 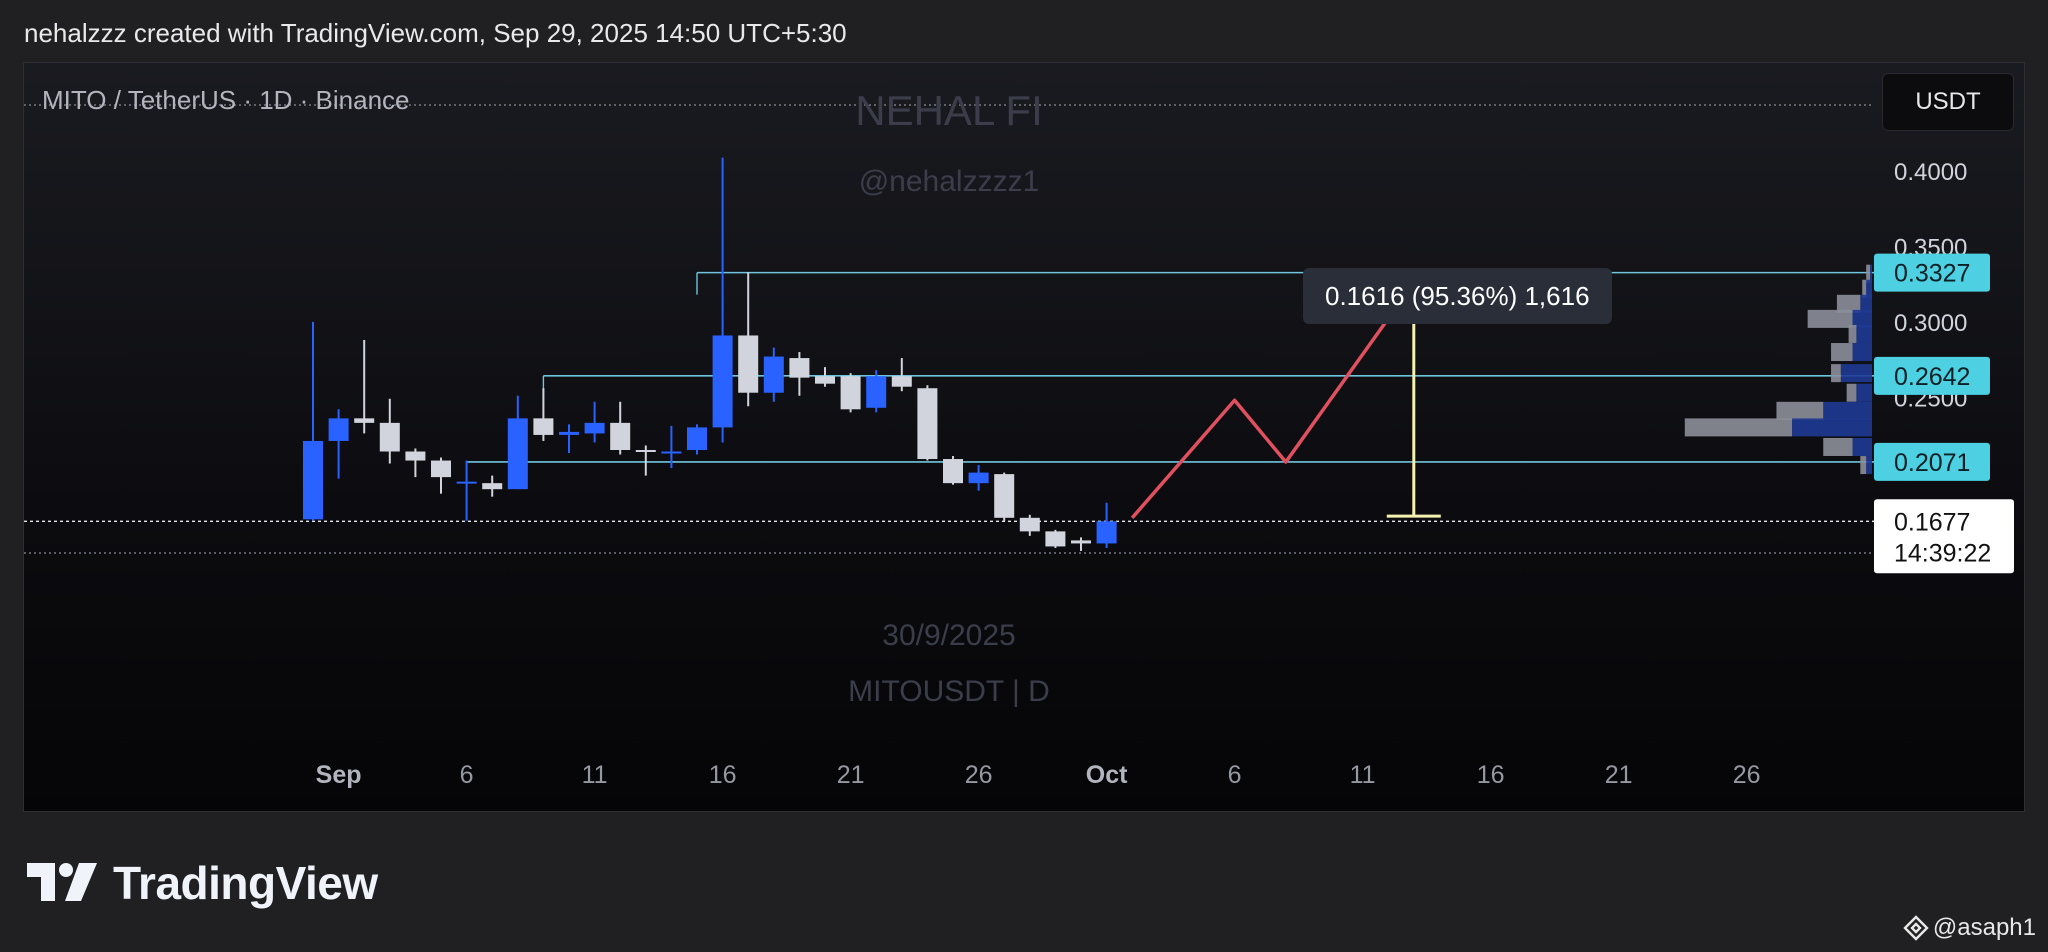 I want to click on credit: @asaph1, so click(x=1969, y=928).